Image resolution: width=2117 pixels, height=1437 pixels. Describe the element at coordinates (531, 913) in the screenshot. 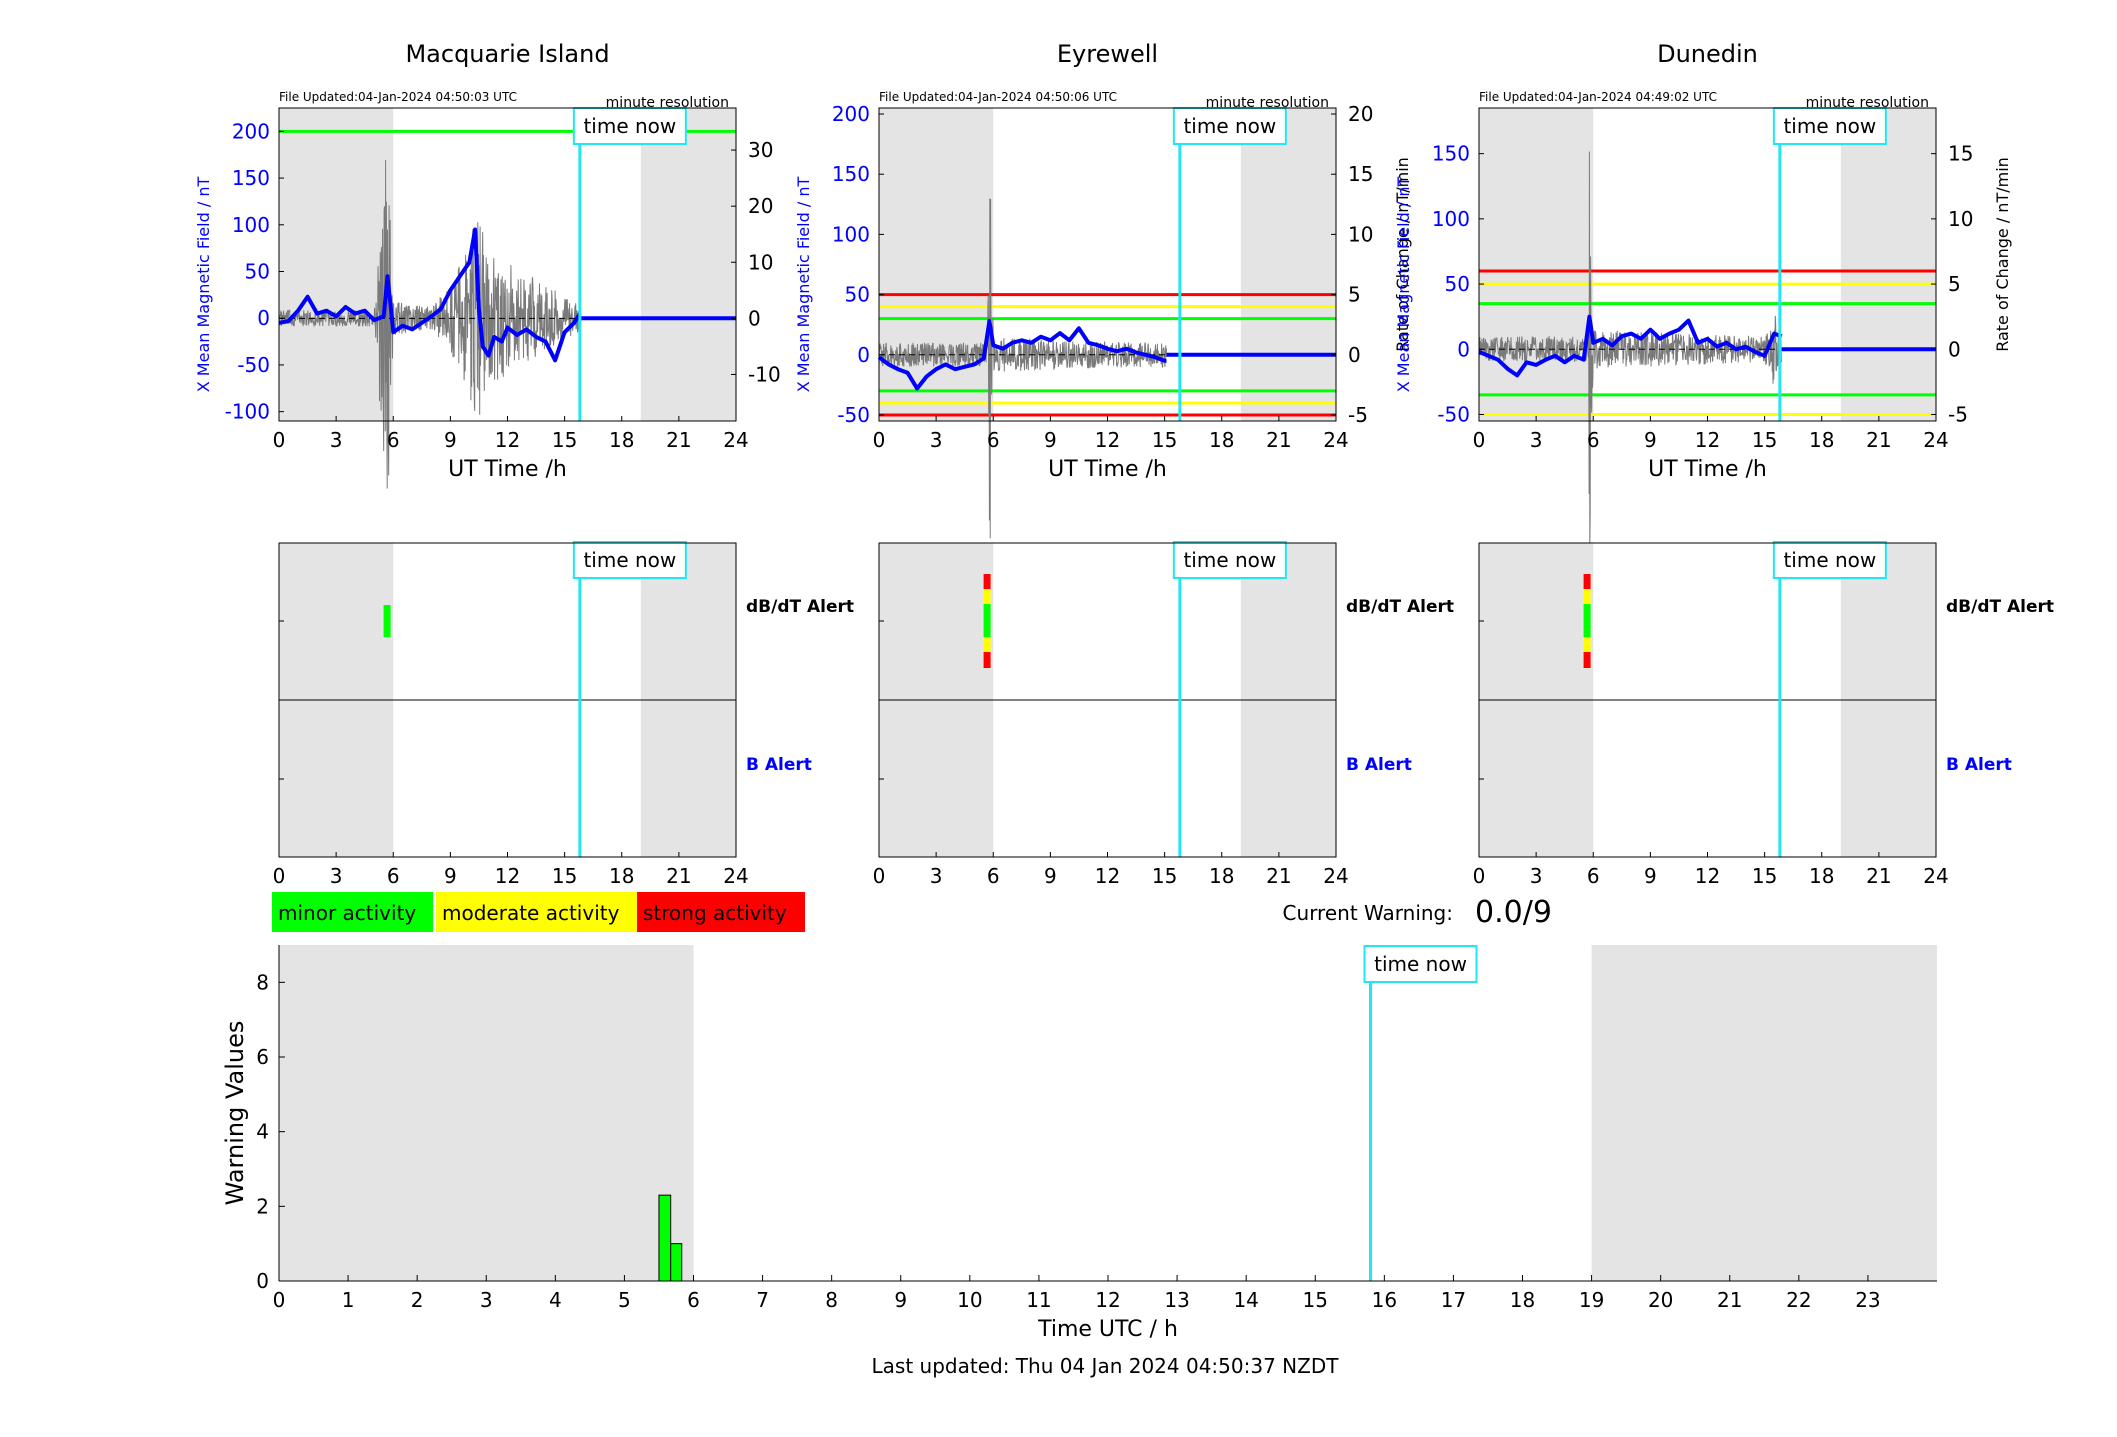

I see `legend-moderate-label: moderate activity` at that location.